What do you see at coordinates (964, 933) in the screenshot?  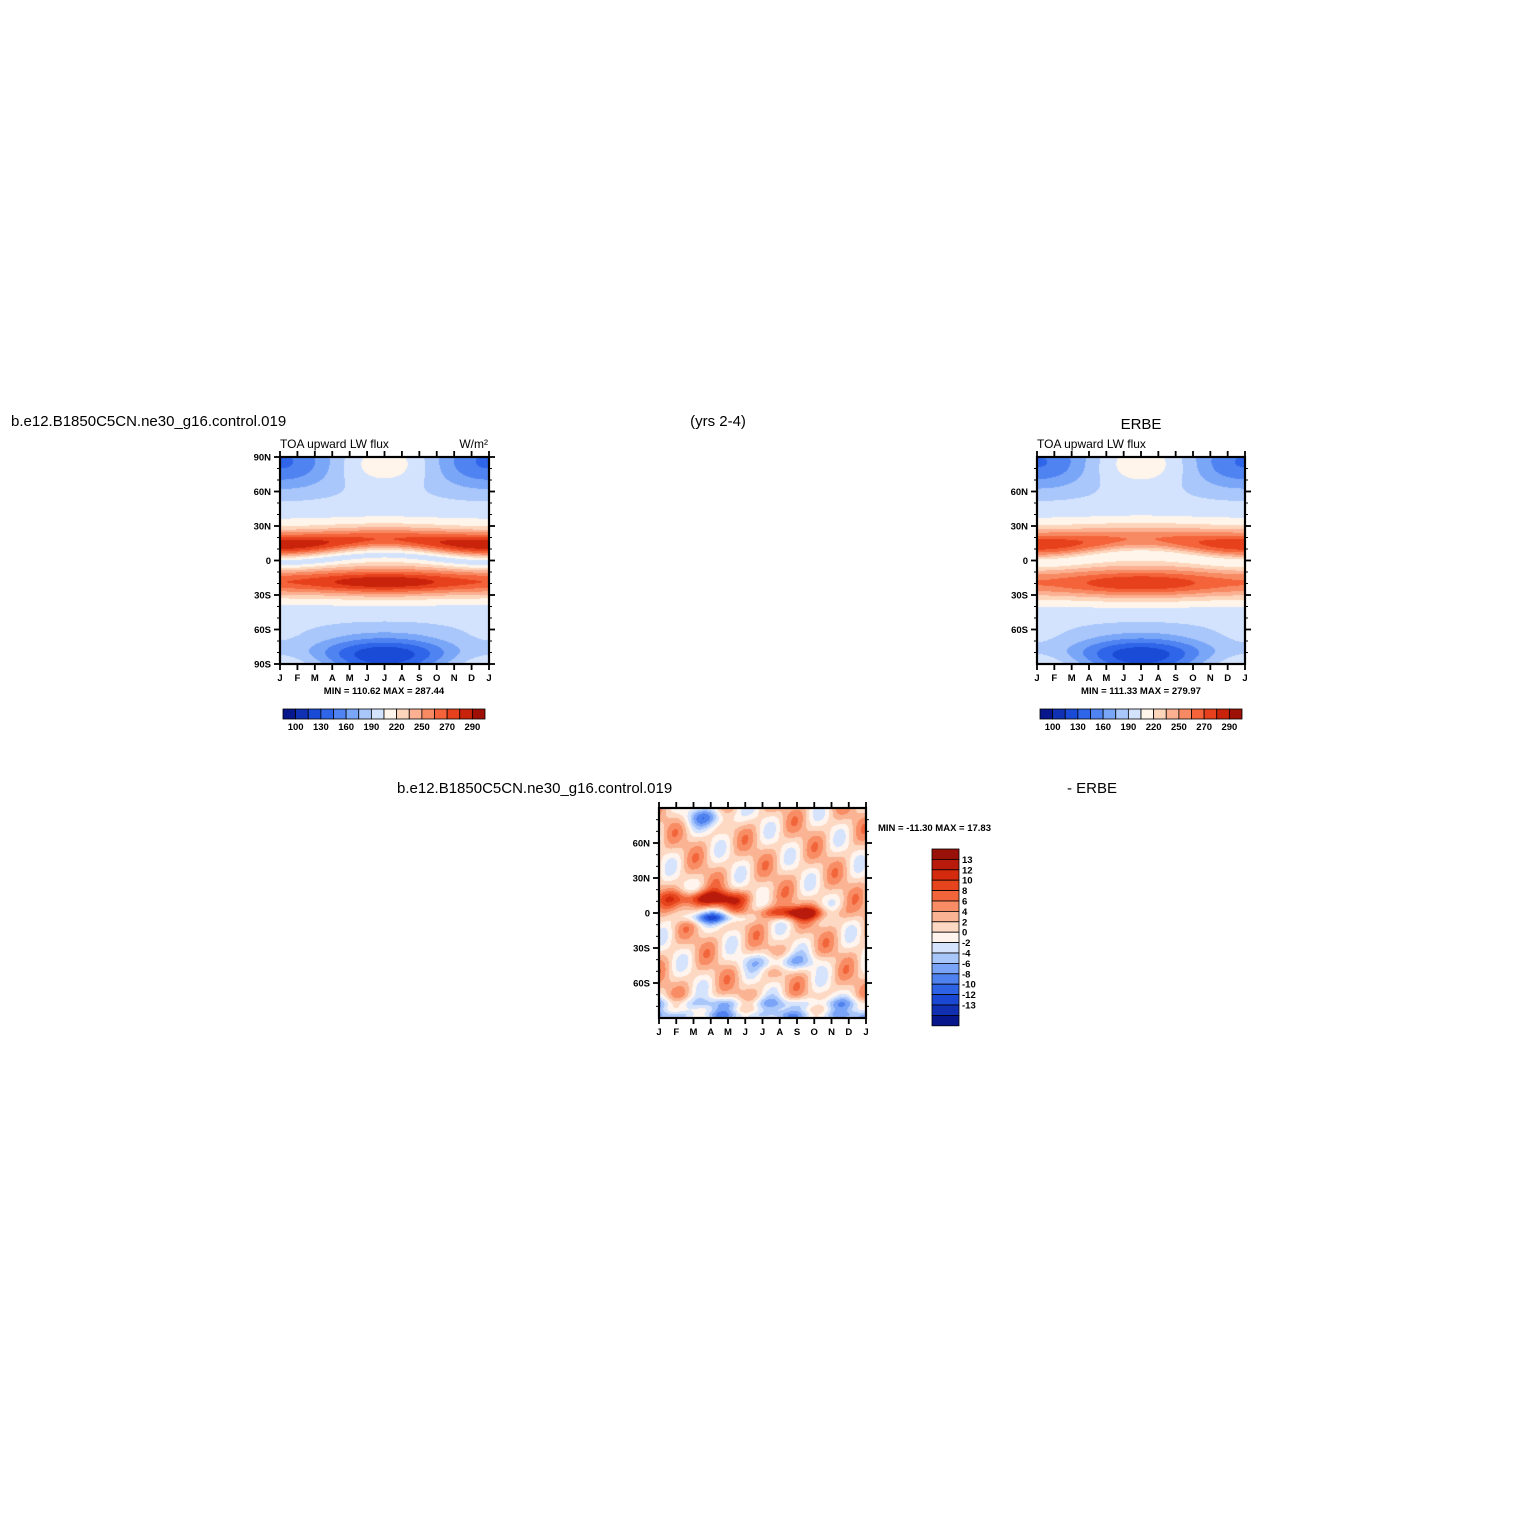 I see `colorbar-label: 0` at bounding box center [964, 933].